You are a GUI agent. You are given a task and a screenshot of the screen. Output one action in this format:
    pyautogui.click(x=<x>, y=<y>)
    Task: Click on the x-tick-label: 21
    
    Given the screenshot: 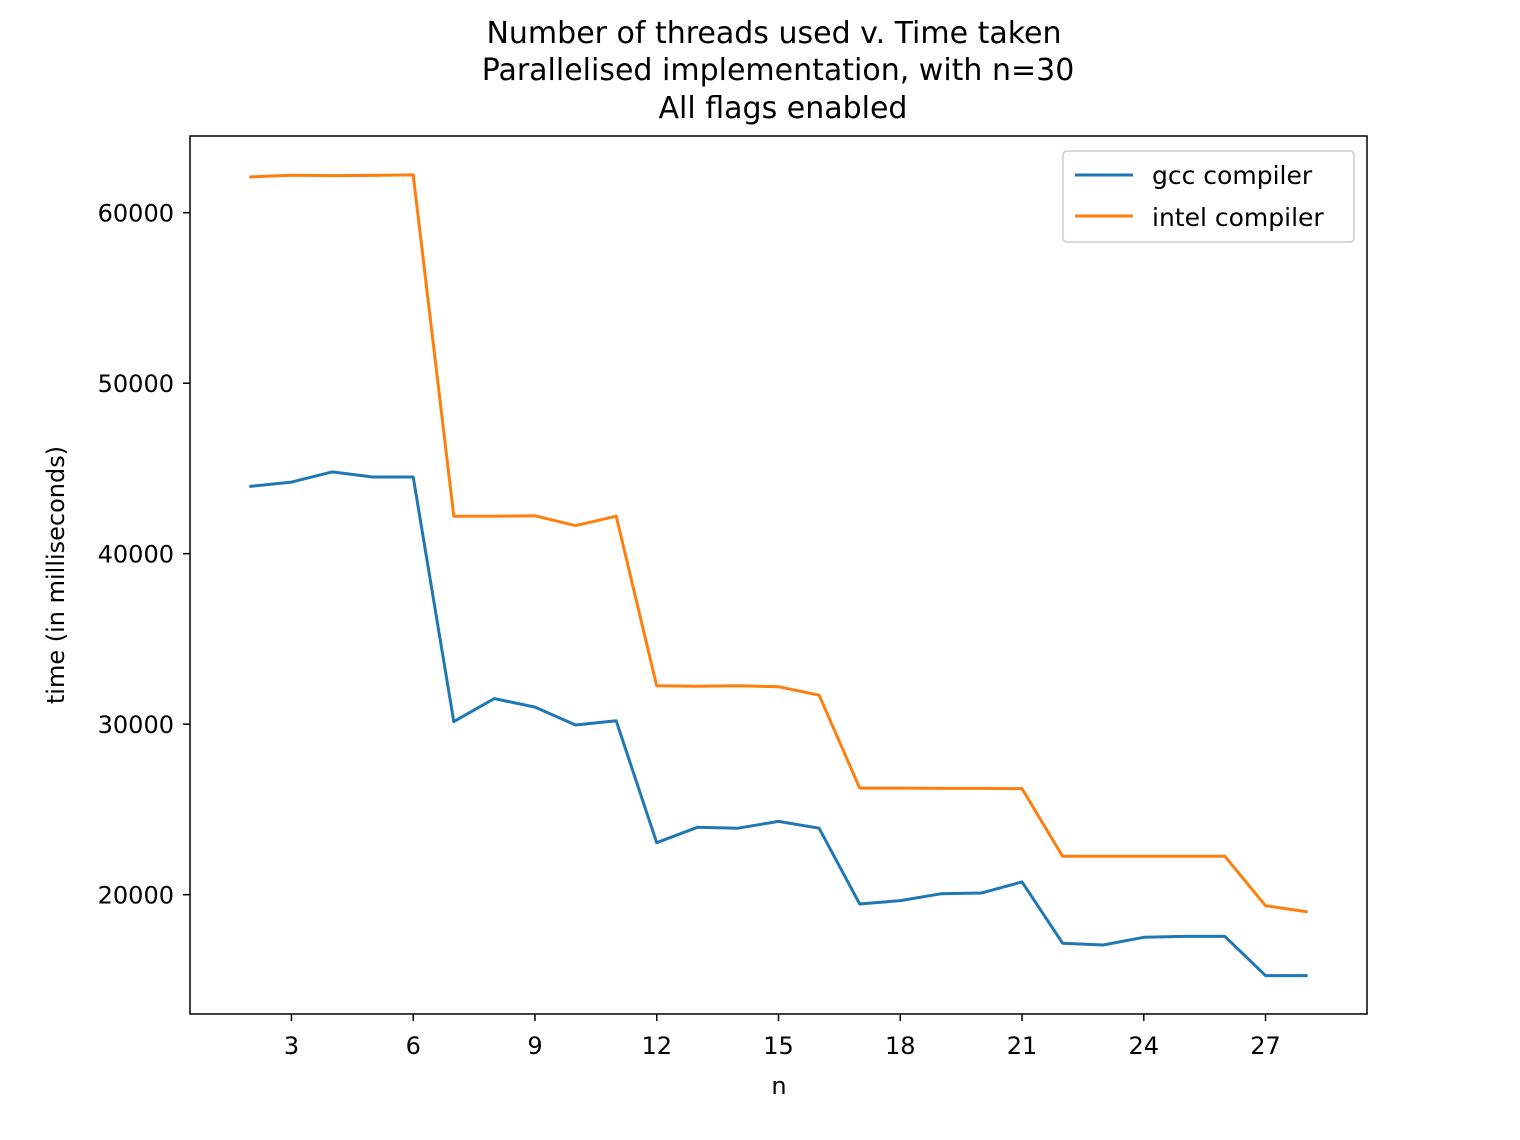 What is the action you would take?
    pyautogui.click(x=1022, y=1046)
    